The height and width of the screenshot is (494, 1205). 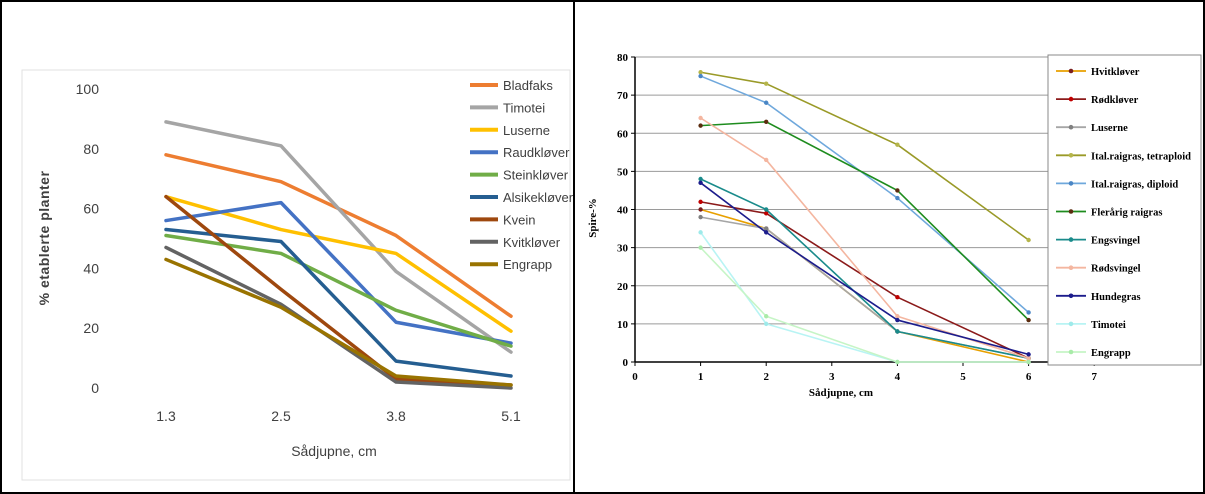 What do you see at coordinates (526, 130) in the screenshot?
I see `left-legend-label: Luserne` at bounding box center [526, 130].